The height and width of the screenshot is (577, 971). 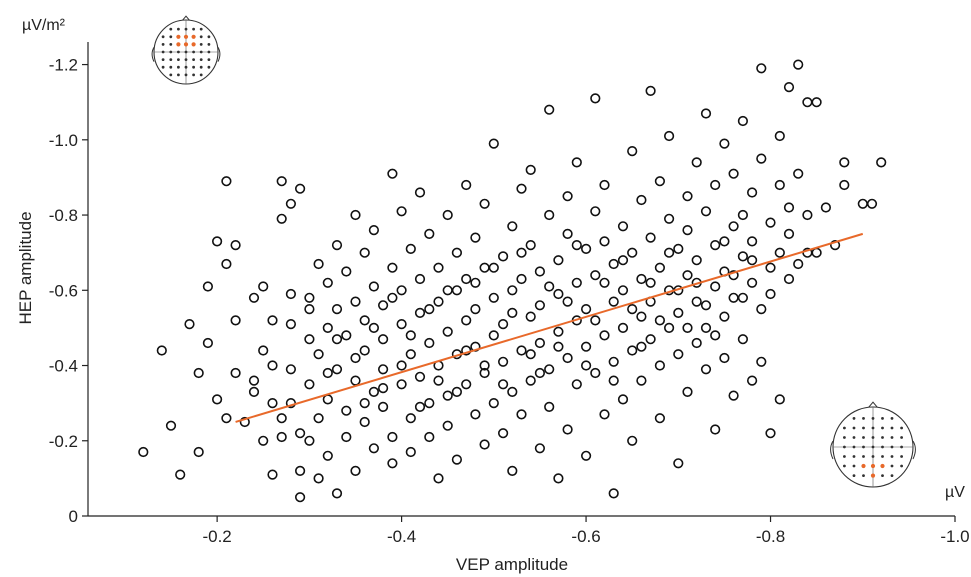 What do you see at coordinates (873, 405) in the screenshot?
I see `nose-icon` at bounding box center [873, 405].